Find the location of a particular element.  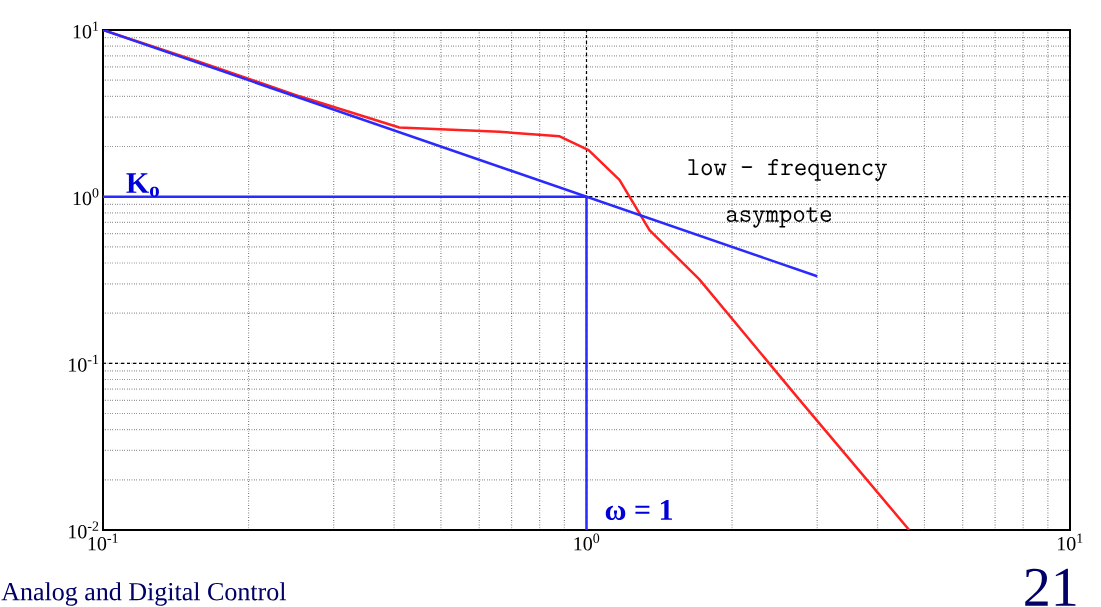

annotation: low – frequency is located at coordinates (787, 170).